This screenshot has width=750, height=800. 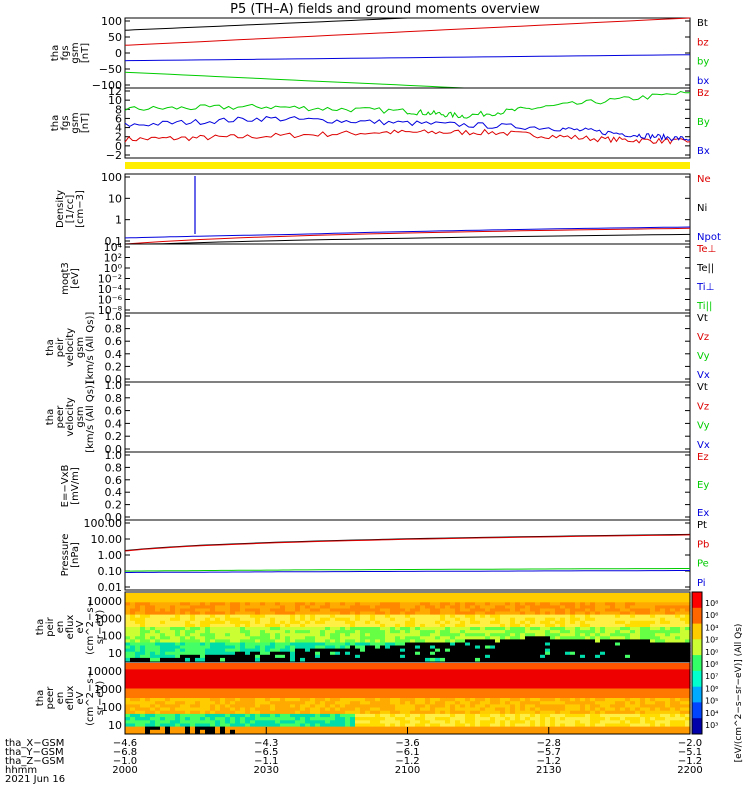 I want to click on legend-item: Ni, so click(x=702, y=208).